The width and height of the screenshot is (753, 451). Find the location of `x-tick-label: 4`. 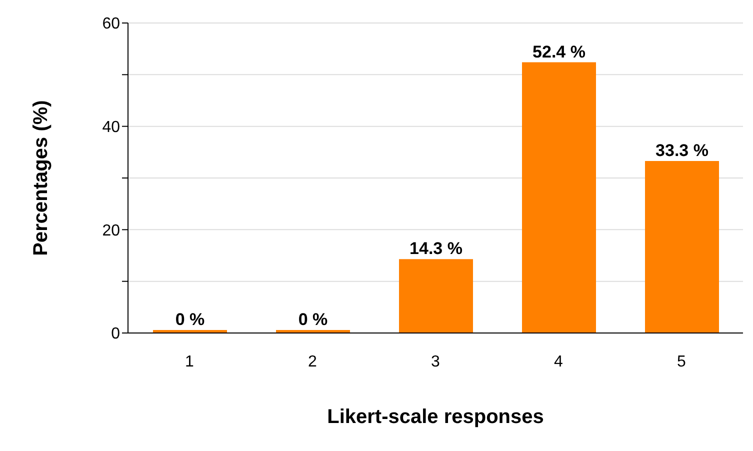

x-tick-label: 4 is located at coordinates (559, 361).